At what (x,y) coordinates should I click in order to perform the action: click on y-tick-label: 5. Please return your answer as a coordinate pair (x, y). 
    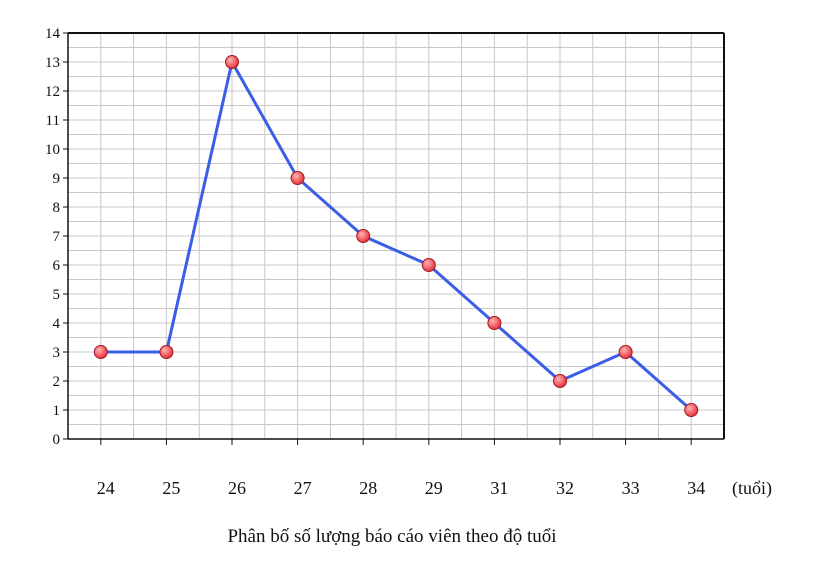
    Looking at the image, I should click on (57, 295).